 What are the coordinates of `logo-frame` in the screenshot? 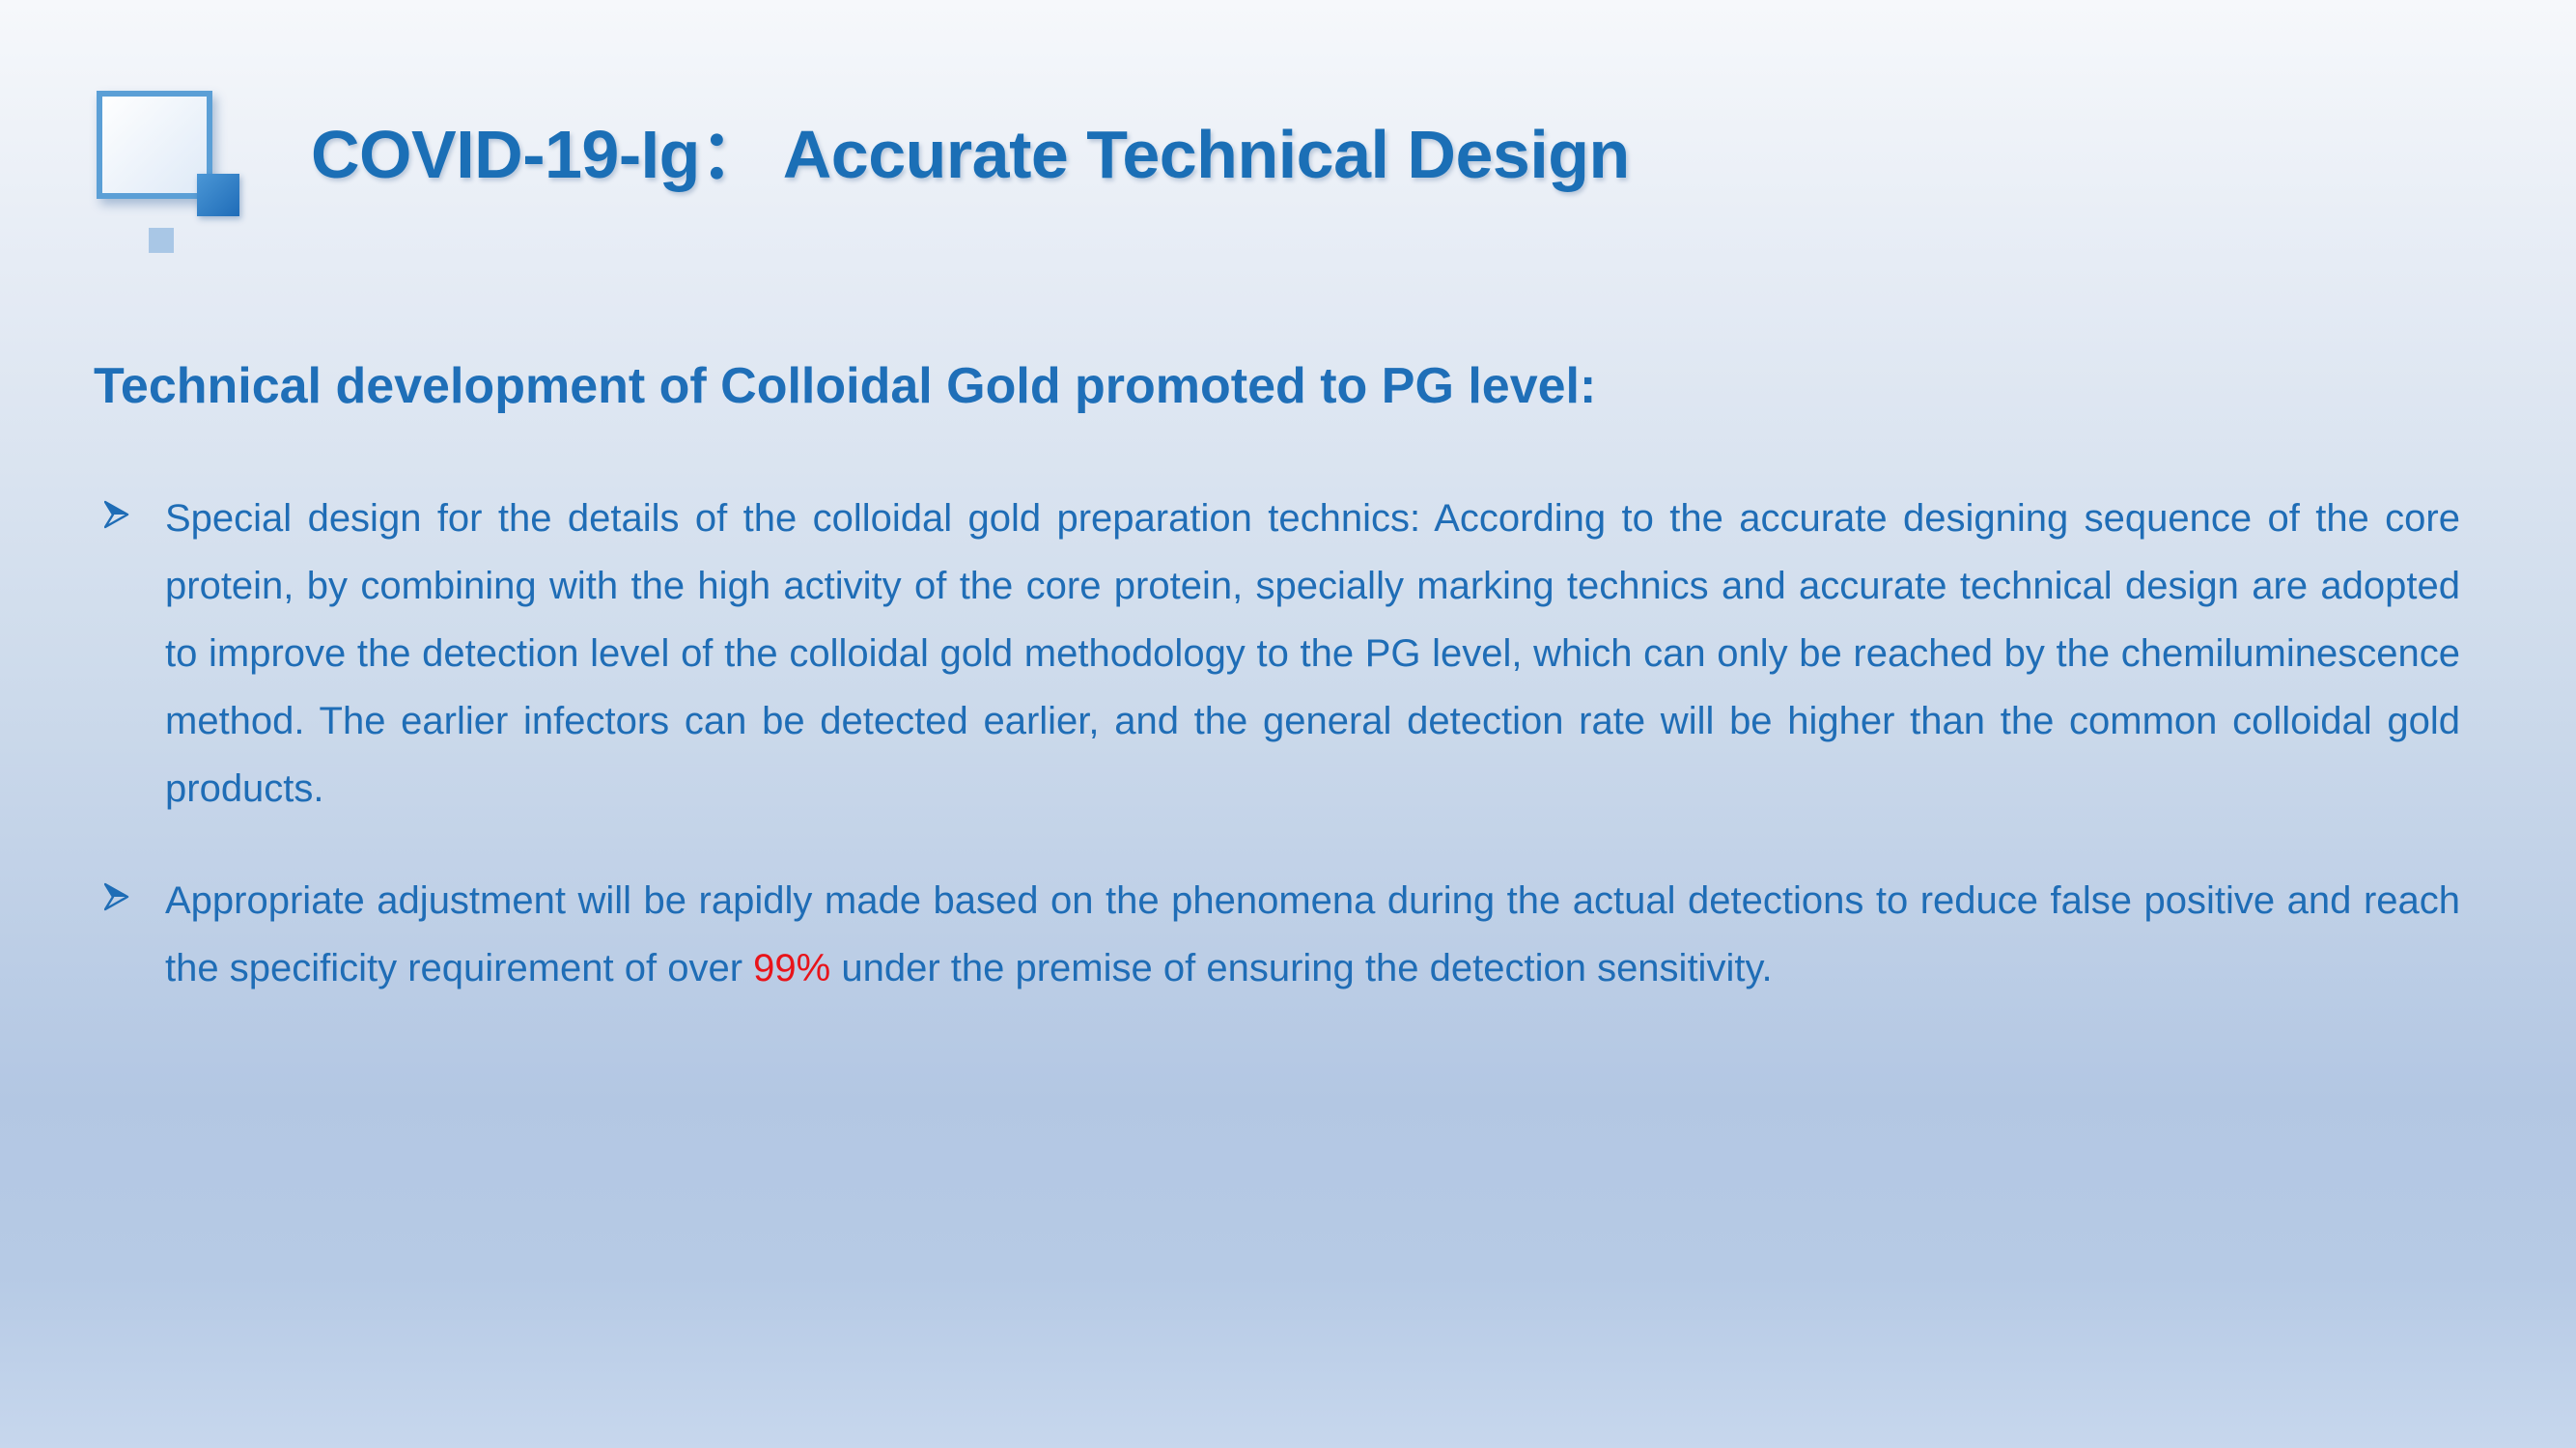 It's located at (155, 145).